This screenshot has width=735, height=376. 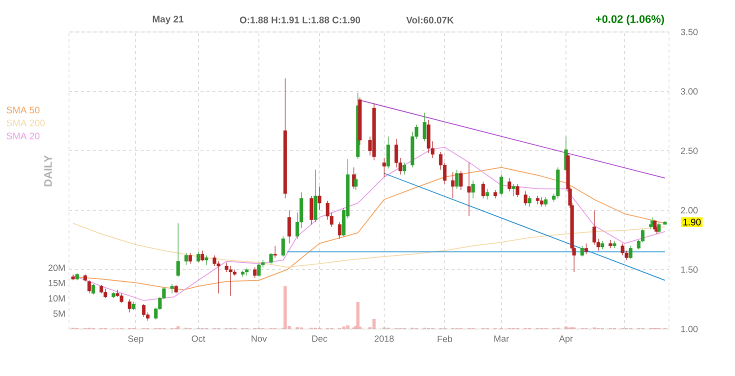 What do you see at coordinates (300, 20) in the screenshot?
I see `text: O:1.88 H:1.91 L:1.88 C:1.90` at bounding box center [300, 20].